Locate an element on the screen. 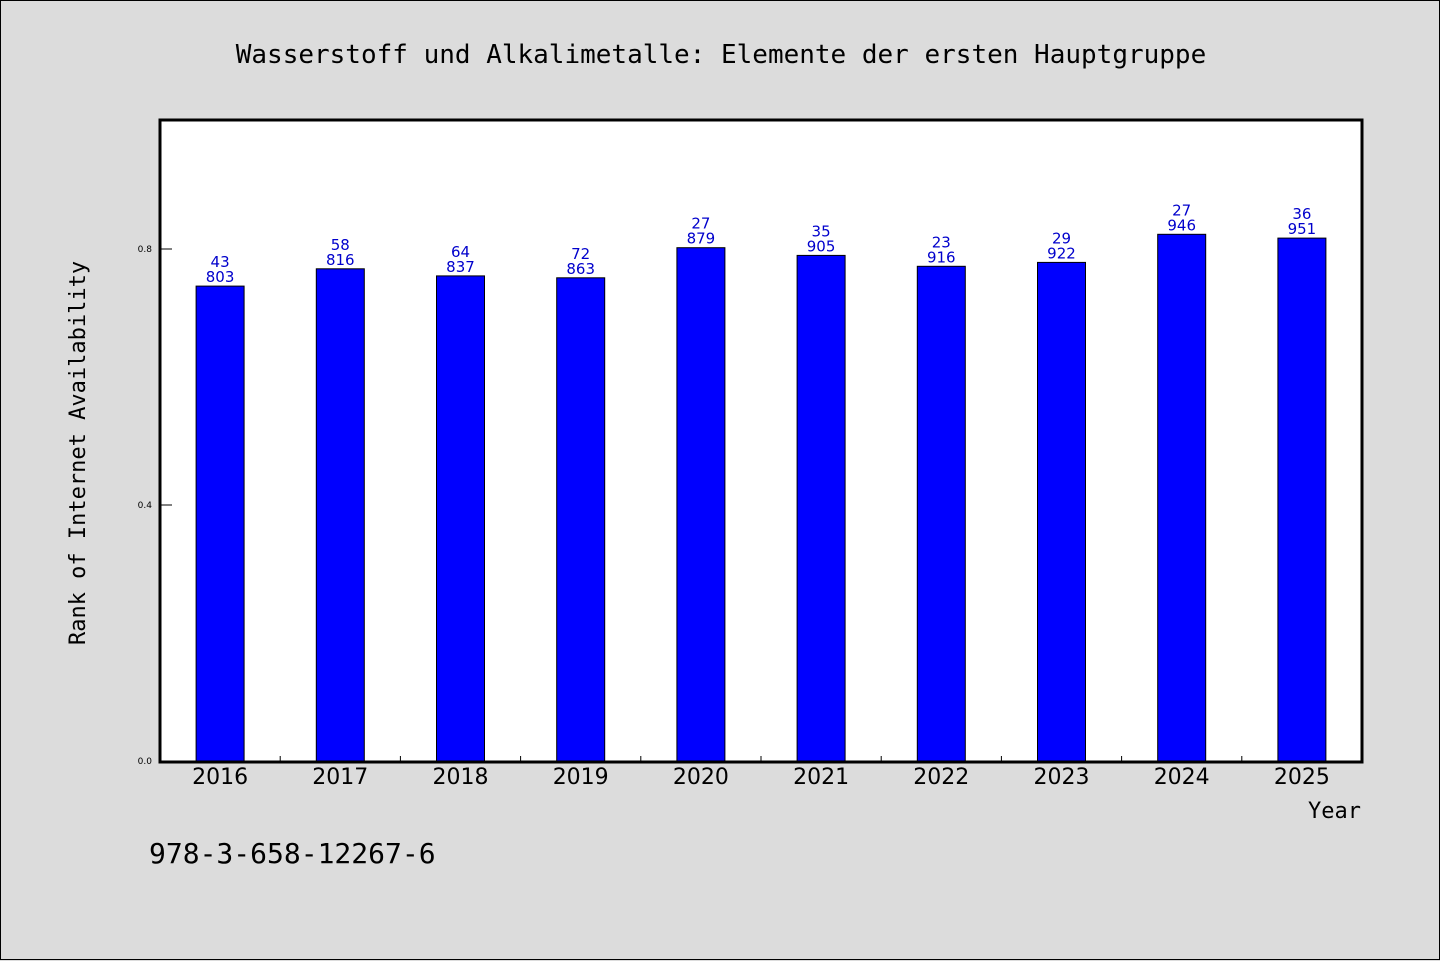 The width and height of the screenshot is (1440, 961). data-label-value-2021: 905 is located at coordinates (821, 246).